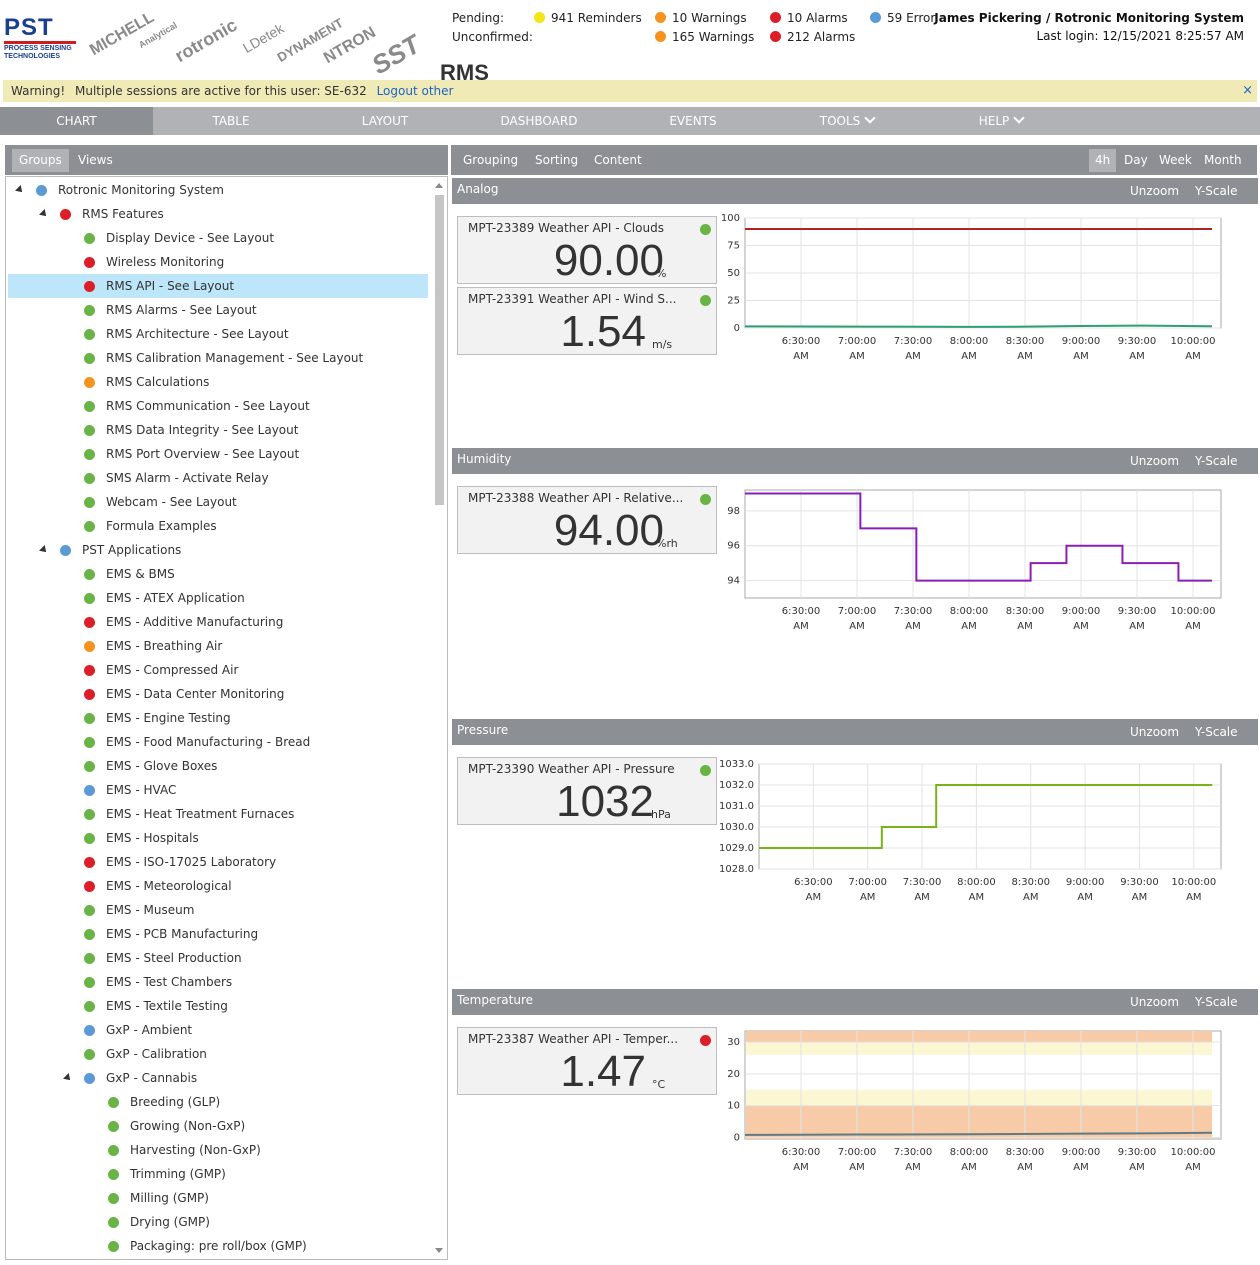  I want to click on range-4h: 4h, so click(1103, 160).